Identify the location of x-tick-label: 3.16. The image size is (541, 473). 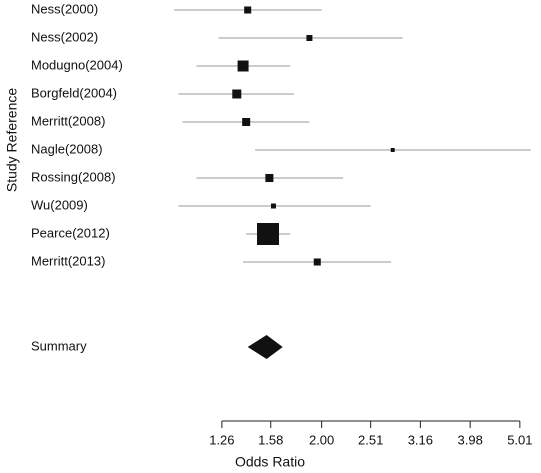
(420, 439).